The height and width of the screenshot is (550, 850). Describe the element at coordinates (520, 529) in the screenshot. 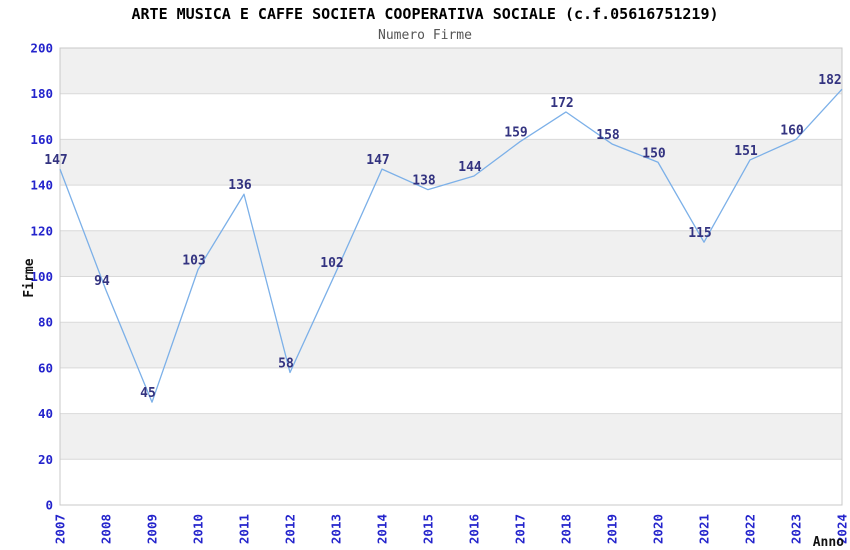

I see `x-tick-label: 2017` at that location.